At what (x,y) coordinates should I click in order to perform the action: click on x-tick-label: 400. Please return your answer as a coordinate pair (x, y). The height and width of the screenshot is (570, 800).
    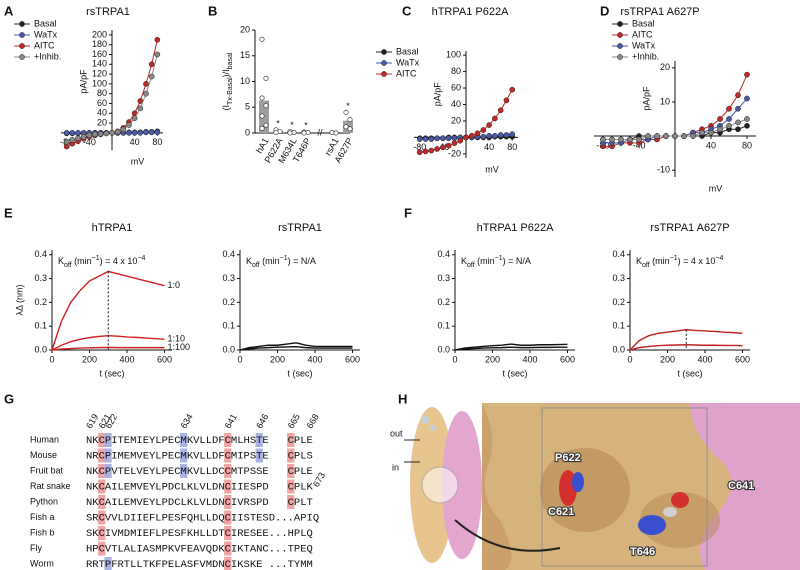
    Looking at the image, I should click on (704, 359).